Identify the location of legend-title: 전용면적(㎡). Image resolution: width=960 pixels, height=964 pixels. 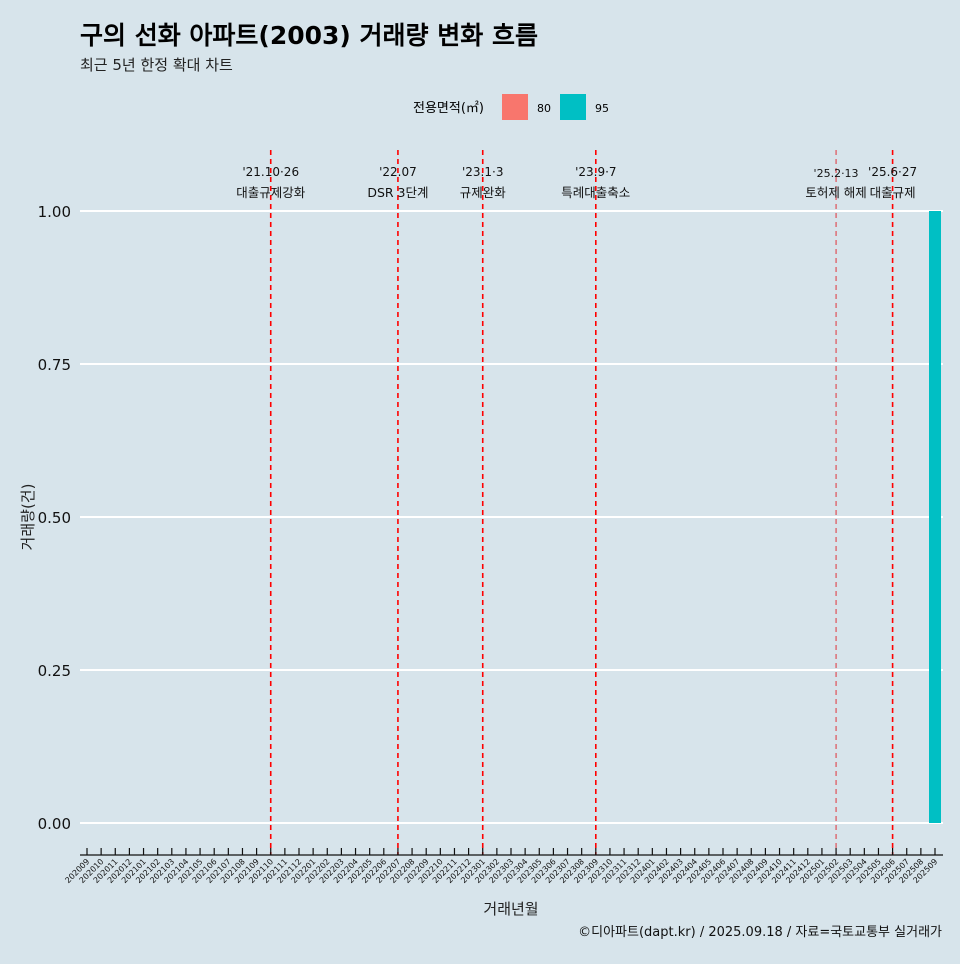
(448, 108).